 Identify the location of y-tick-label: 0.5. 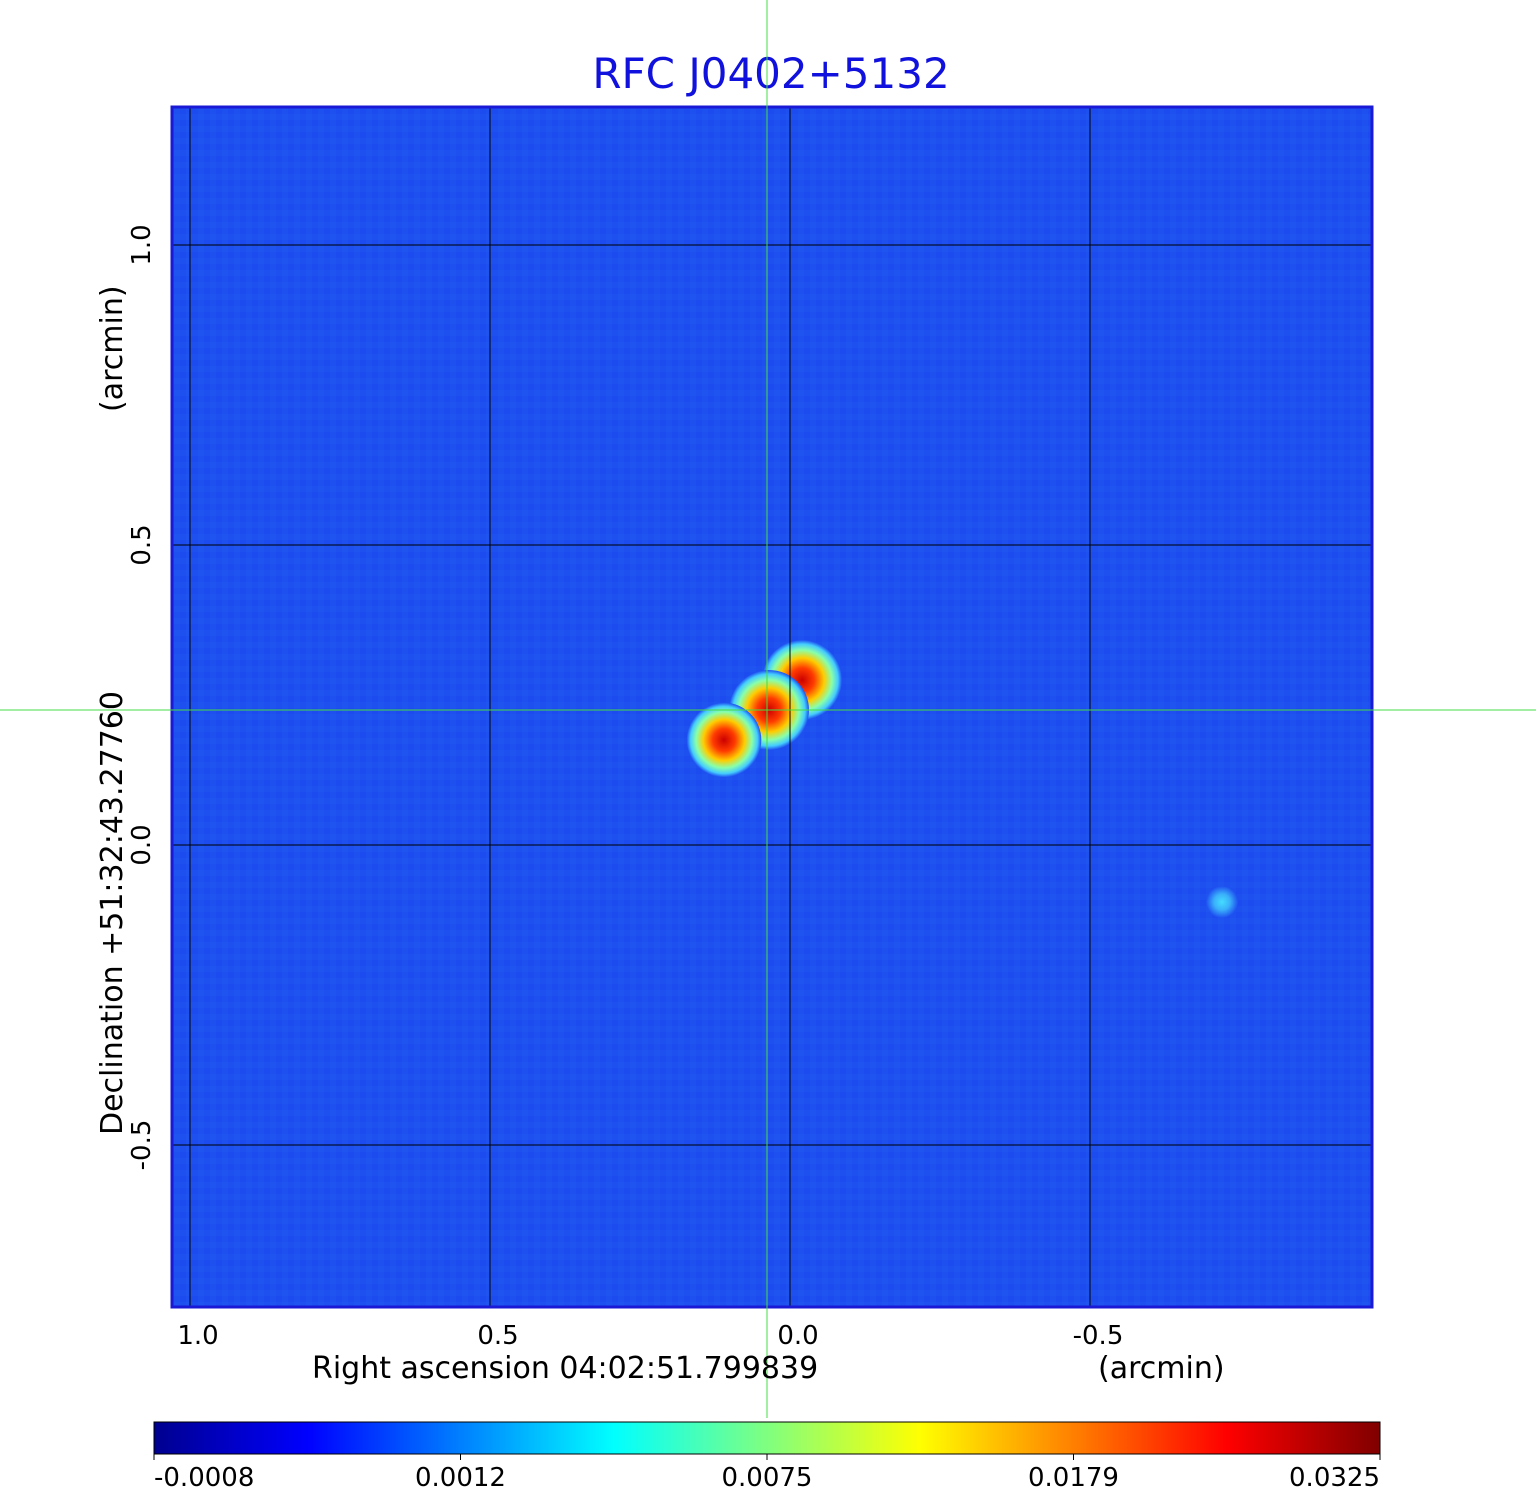
(142, 544).